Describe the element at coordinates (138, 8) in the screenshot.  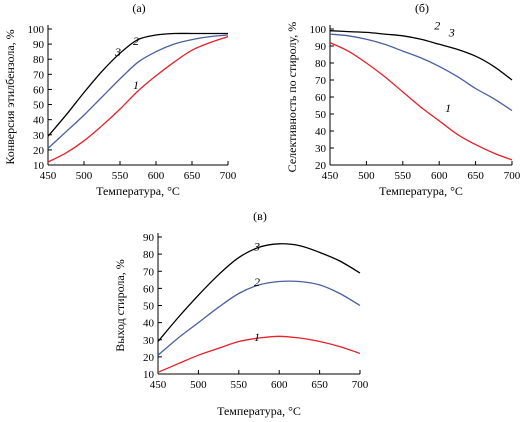
I see `chart-title: (а)` at that location.